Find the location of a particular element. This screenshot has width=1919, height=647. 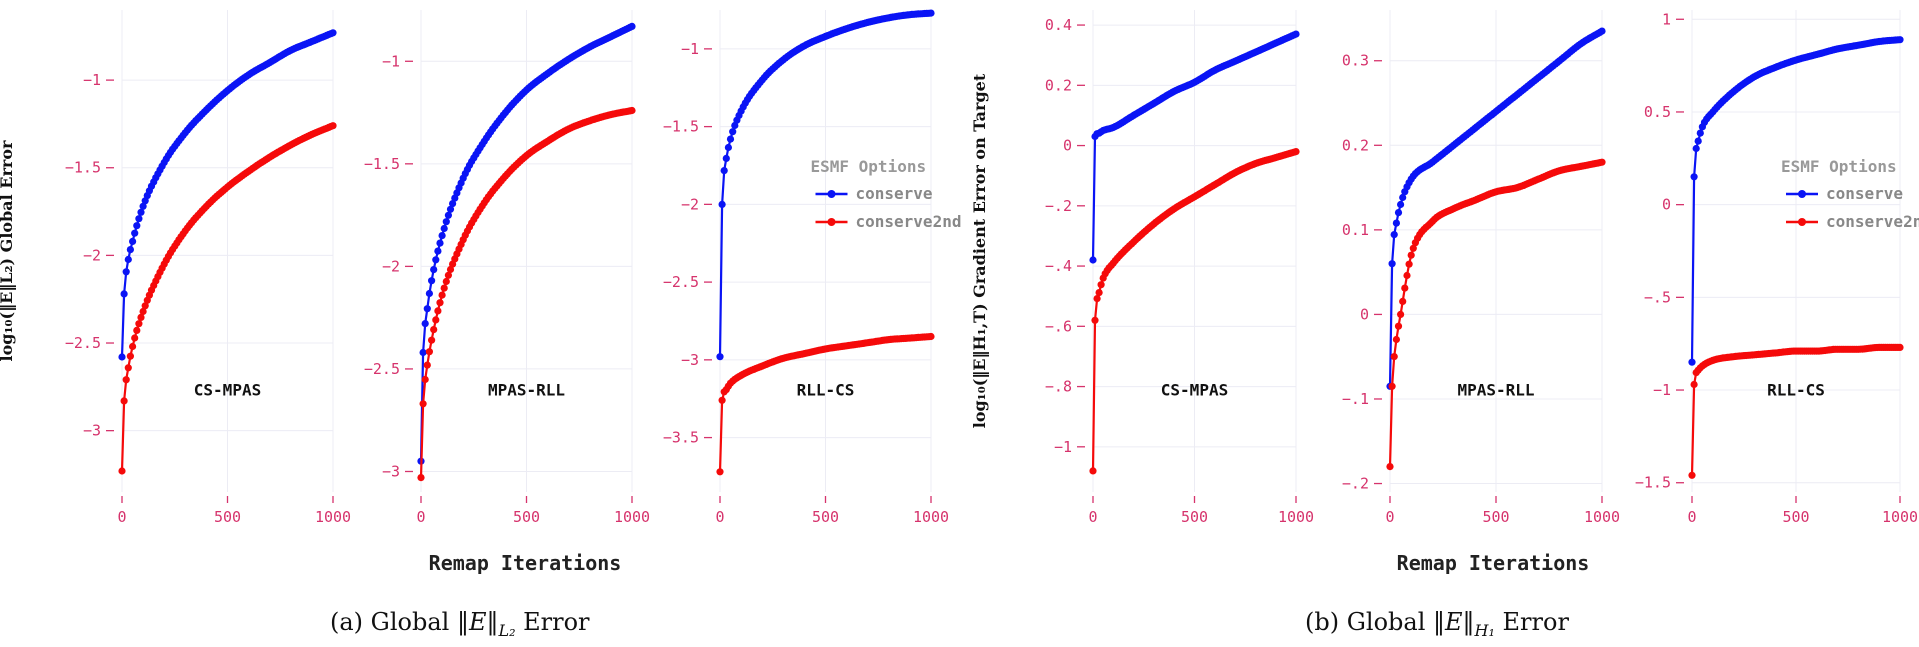

caption-suffix: Error is located at coordinates (552, 622).